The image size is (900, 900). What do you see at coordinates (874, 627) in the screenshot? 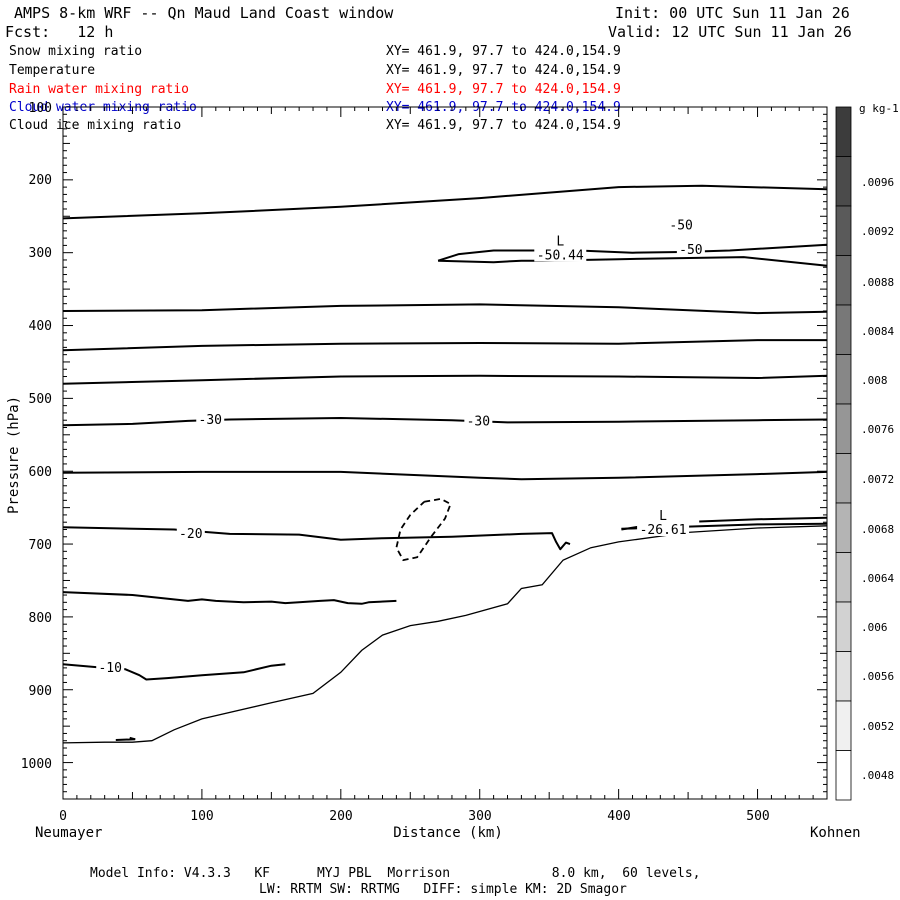
I see `colorbar-label-9: .006` at bounding box center [874, 627].